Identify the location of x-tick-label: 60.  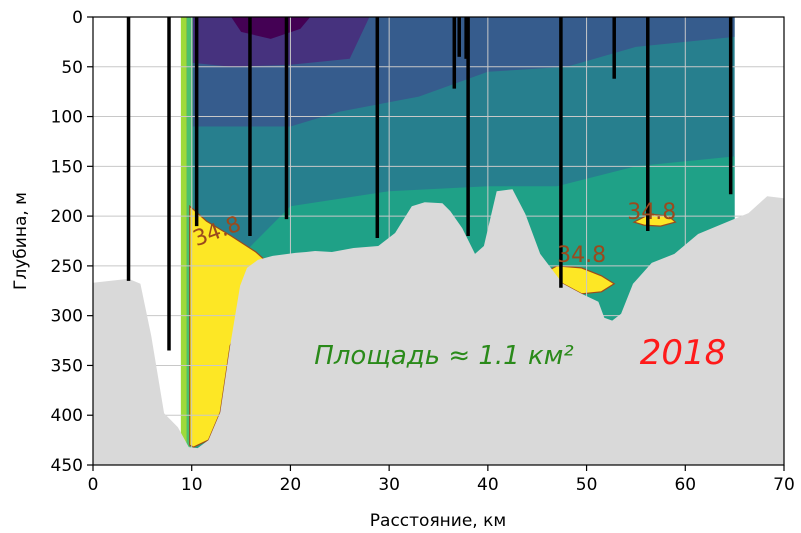
(685, 485).